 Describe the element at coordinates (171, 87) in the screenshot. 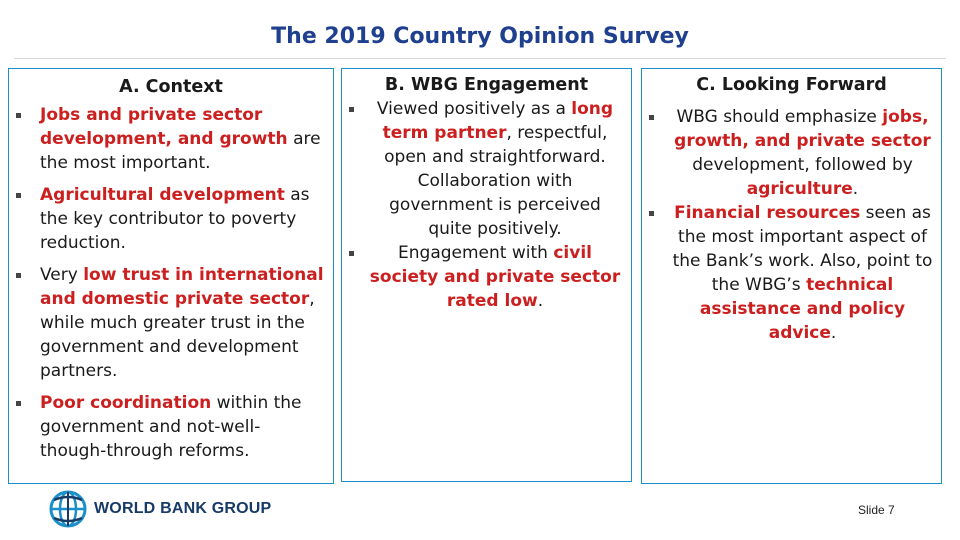

I see `column-heading: A. Context` at that location.